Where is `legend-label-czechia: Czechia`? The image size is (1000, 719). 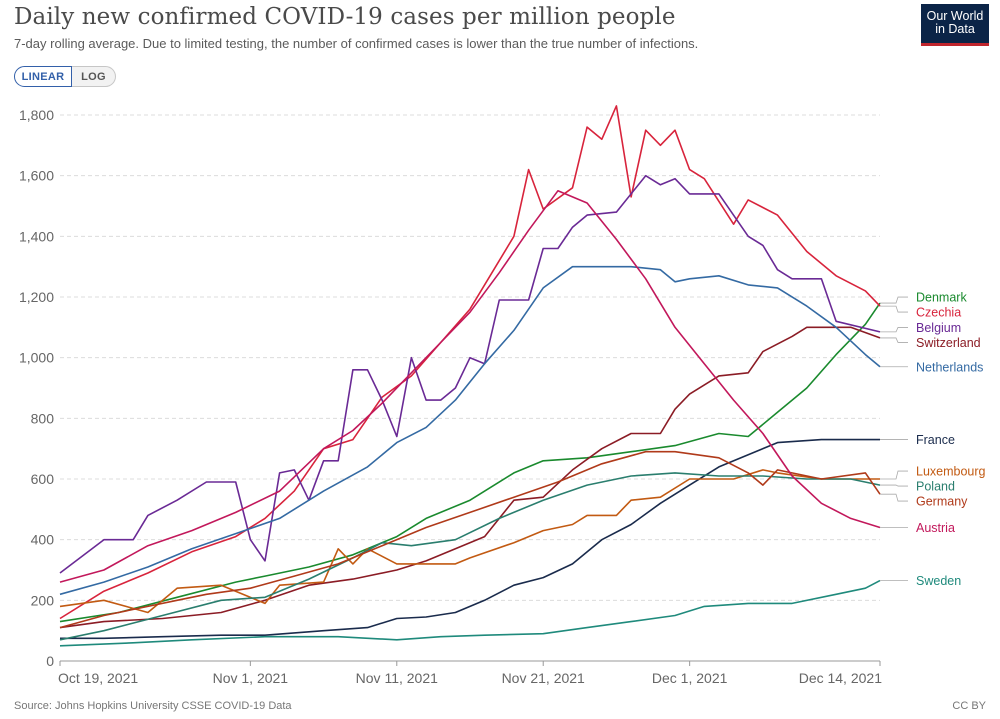 legend-label-czechia: Czechia is located at coordinates (938, 313).